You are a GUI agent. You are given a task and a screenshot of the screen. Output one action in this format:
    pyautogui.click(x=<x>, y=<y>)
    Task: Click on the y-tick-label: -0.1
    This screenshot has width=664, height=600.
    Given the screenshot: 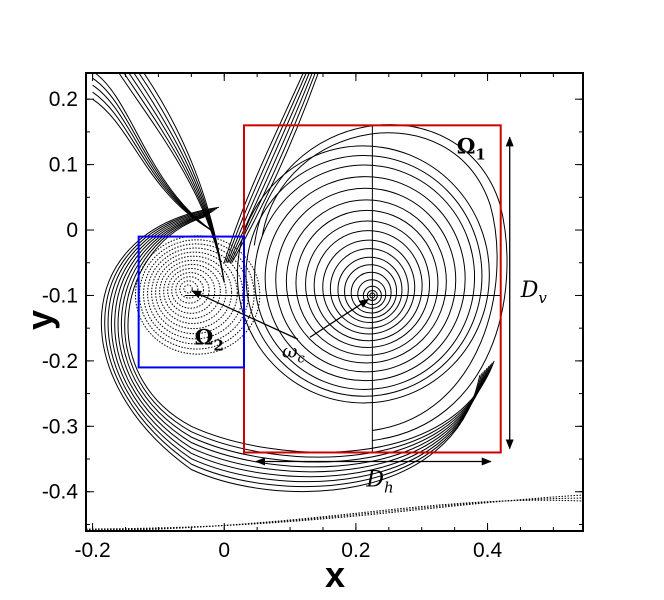 What is the action you would take?
    pyautogui.click(x=60, y=295)
    